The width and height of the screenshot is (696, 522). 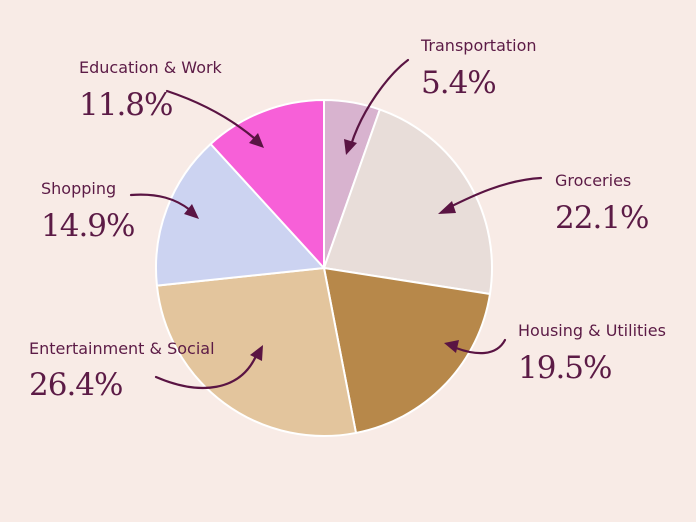 What do you see at coordinates (379, 102) in the screenshot?
I see `arrow-transportation` at bounding box center [379, 102].